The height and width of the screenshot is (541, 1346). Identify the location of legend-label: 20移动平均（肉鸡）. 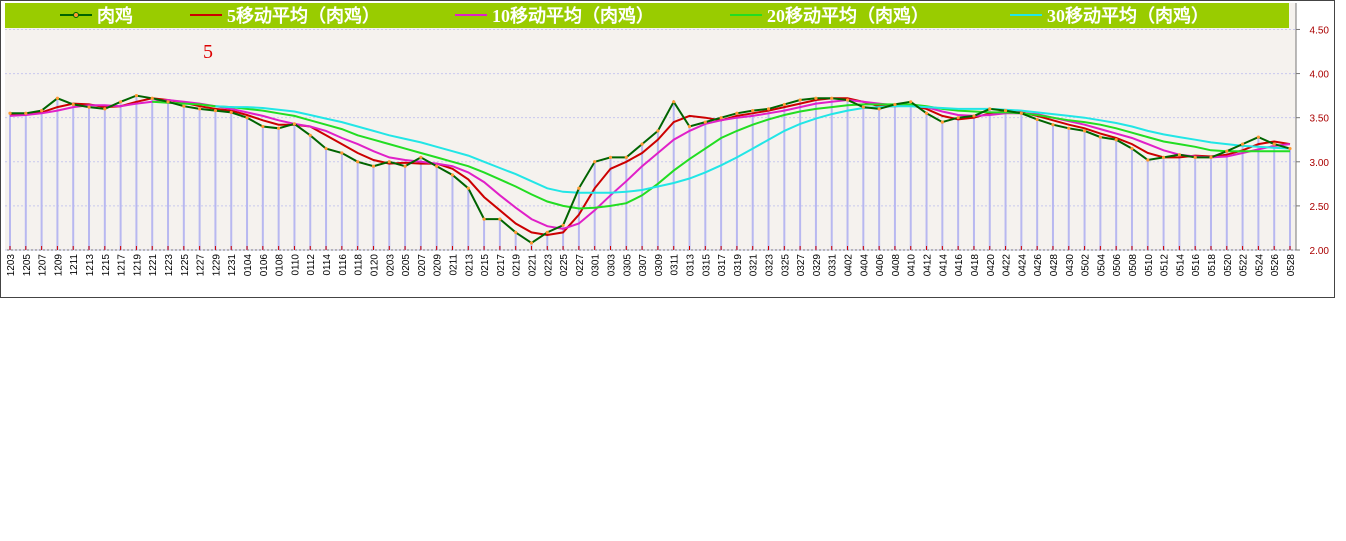
(848, 15).